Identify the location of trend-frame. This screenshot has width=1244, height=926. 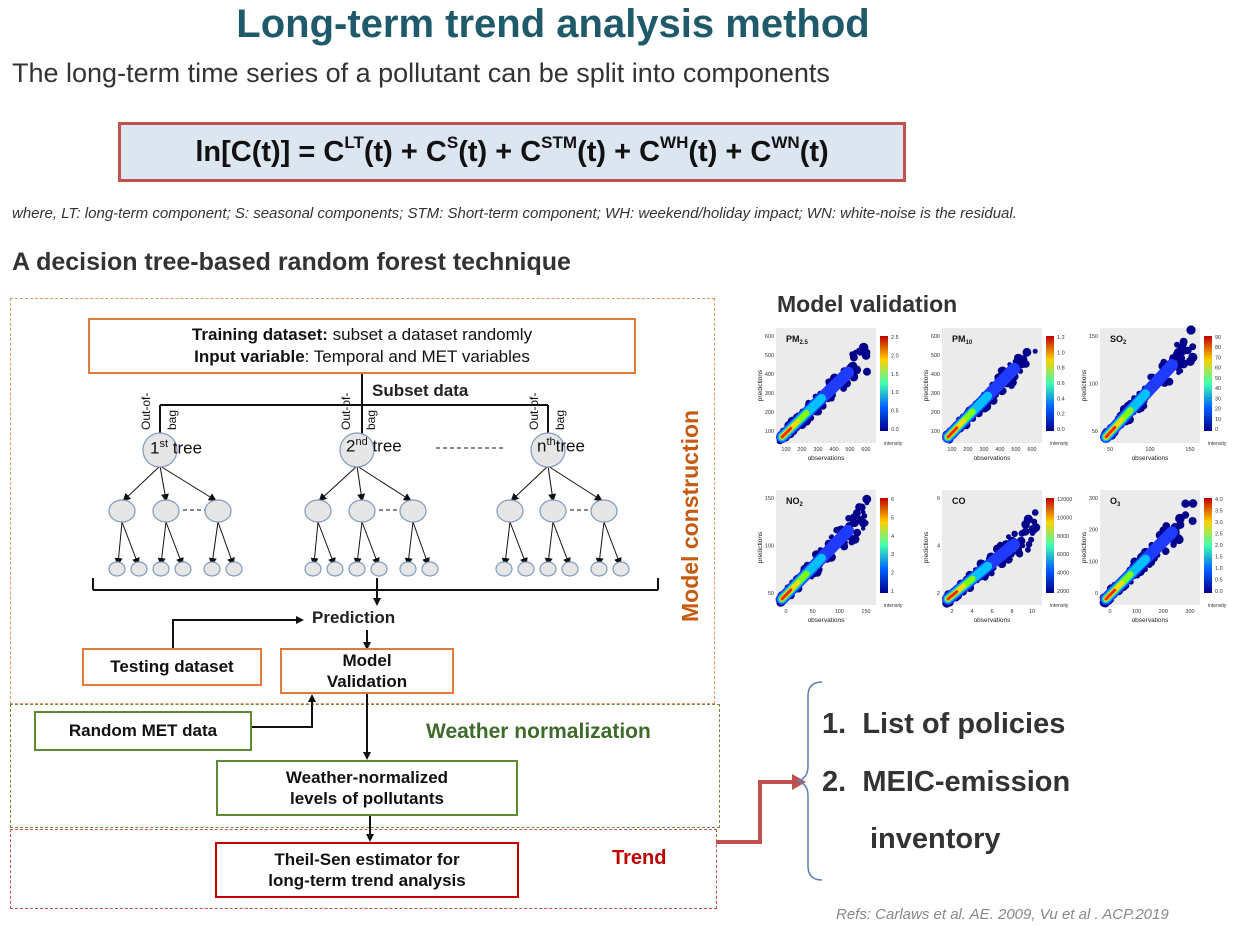
(363, 869).